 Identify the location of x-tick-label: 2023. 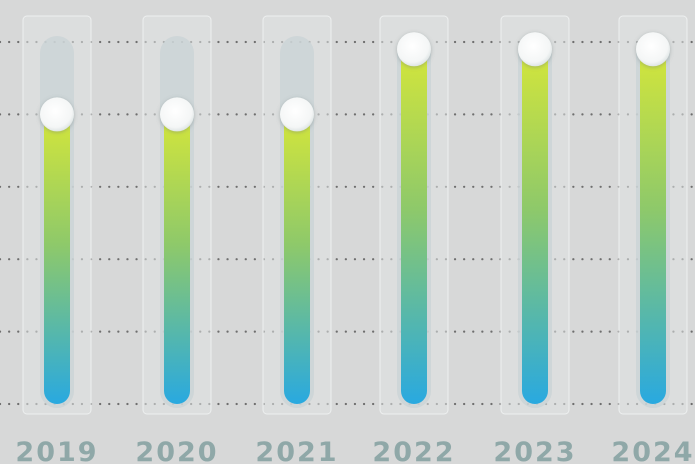
(534, 450).